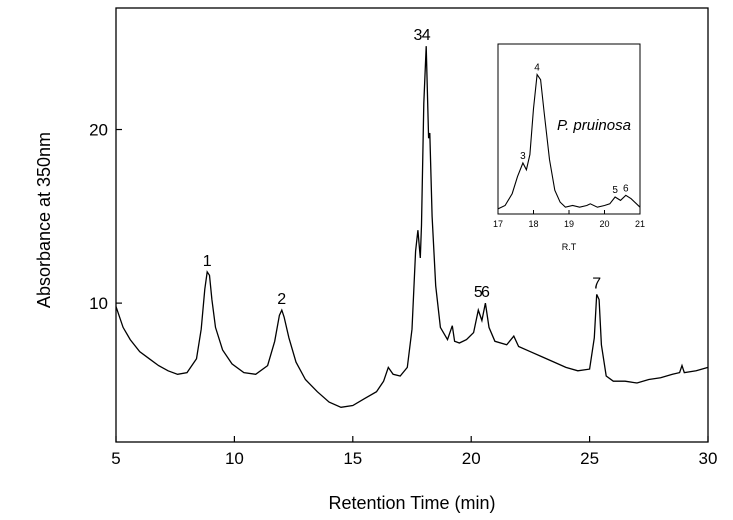  Describe the element at coordinates (569, 247) in the screenshot. I see `inset-x-axis-title: R.T` at that location.